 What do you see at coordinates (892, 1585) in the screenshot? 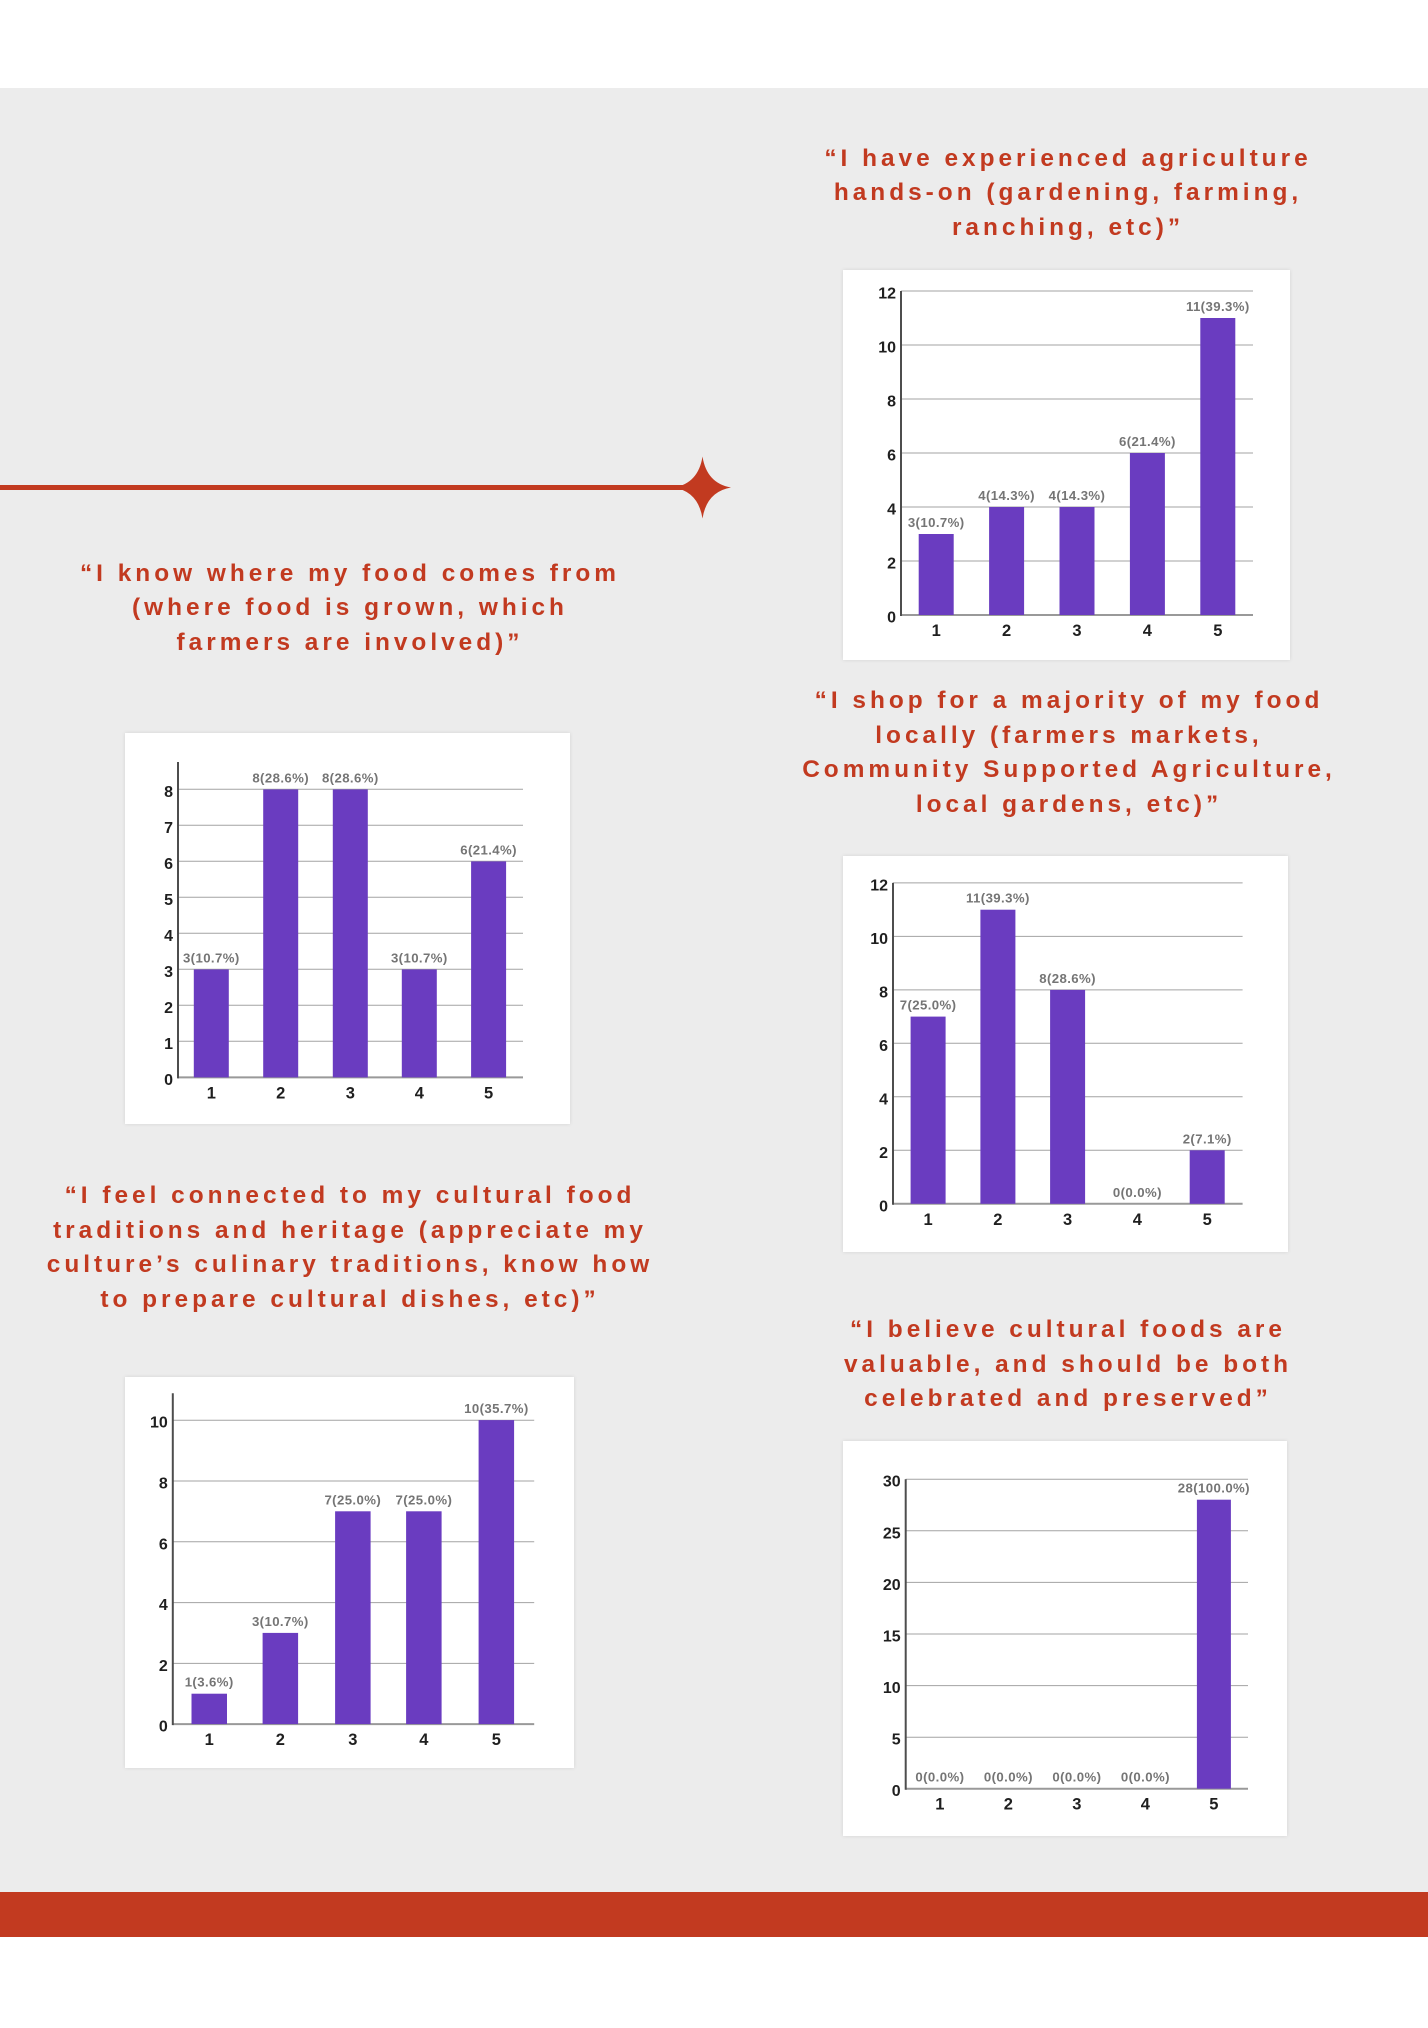
I see `svg-text: 20` at bounding box center [892, 1585].